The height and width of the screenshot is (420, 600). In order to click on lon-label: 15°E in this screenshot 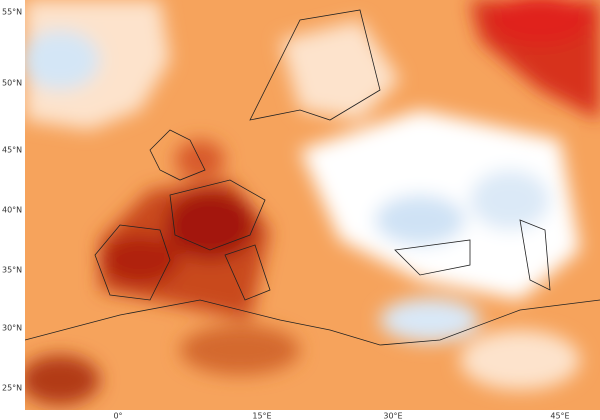, I will do `click(261, 416)`.